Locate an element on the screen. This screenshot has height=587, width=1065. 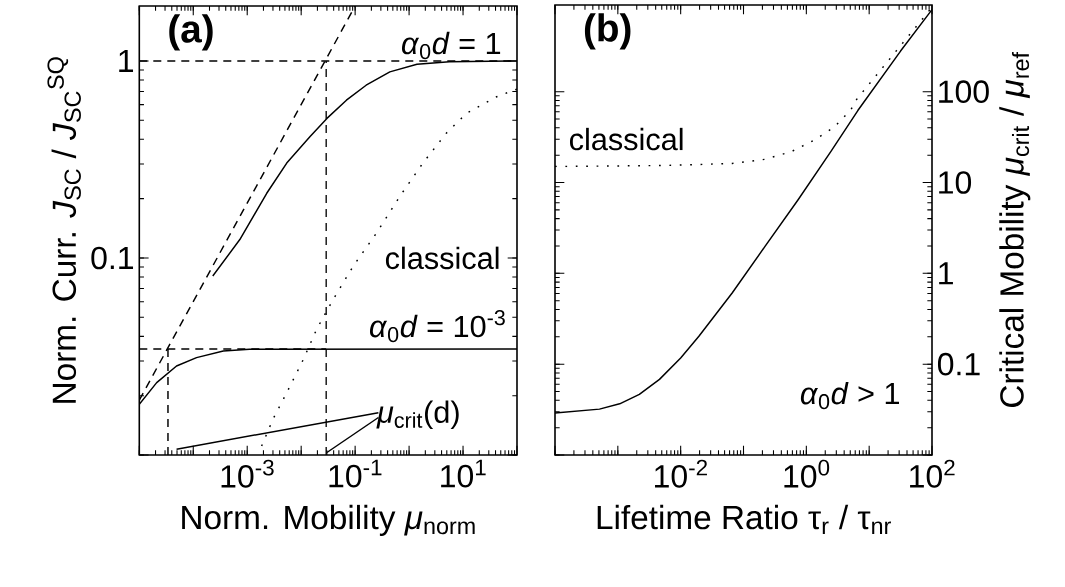
y-axis-title: Critical Mobility μ$_{crit}$ / μ$_{ref}$ is located at coordinates (1015, 229).